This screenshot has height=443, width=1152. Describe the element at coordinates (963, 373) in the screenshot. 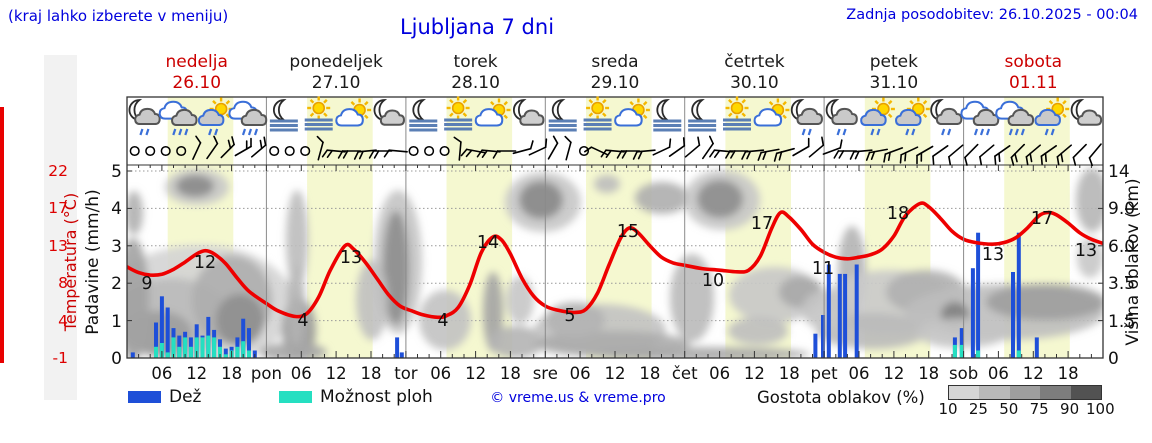

I see `day-abbr-label: sob` at that location.